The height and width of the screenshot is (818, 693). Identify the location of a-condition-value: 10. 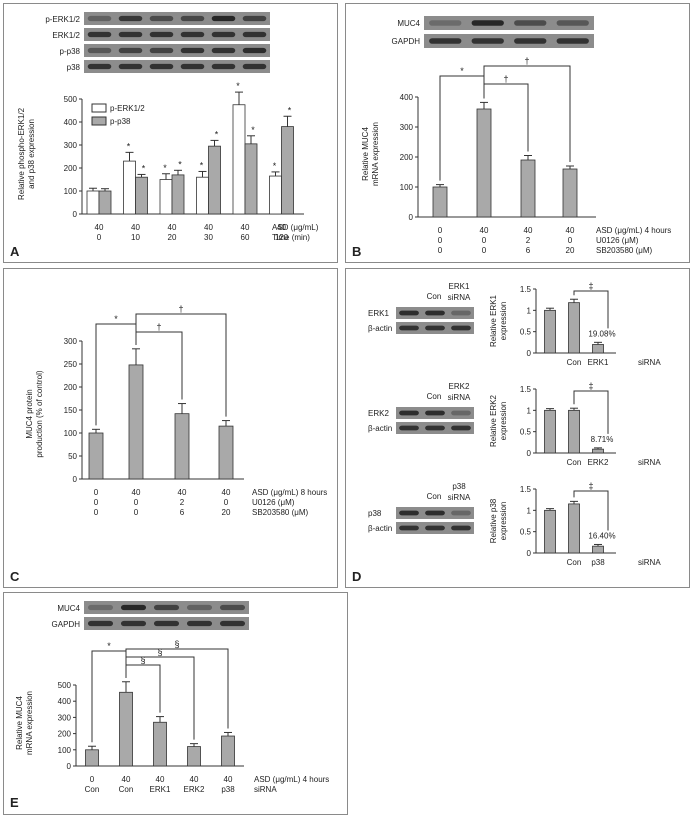
(135, 237).